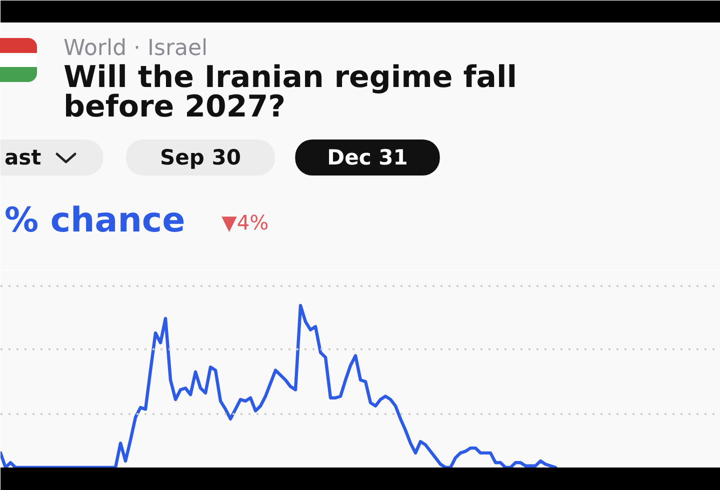 This screenshot has height=490, width=720. I want to click on chart-title: Will the Iranian regime fall before 2027?, so click(291, 92).